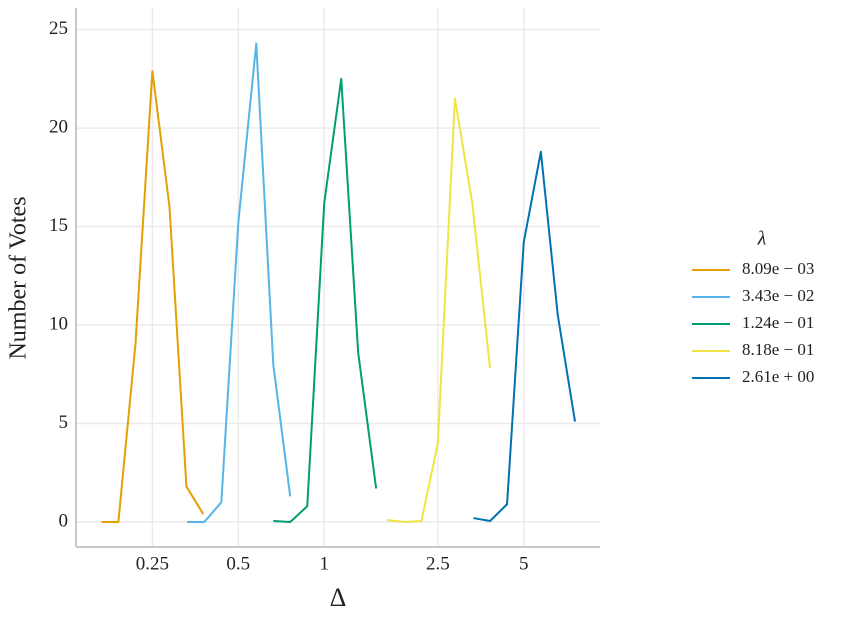 The image size is (855, 623). What do you see at coordinates (238, 563) in the screenshot?
I see `x-tick-label: 0.5` at bounding box center [238, 563].